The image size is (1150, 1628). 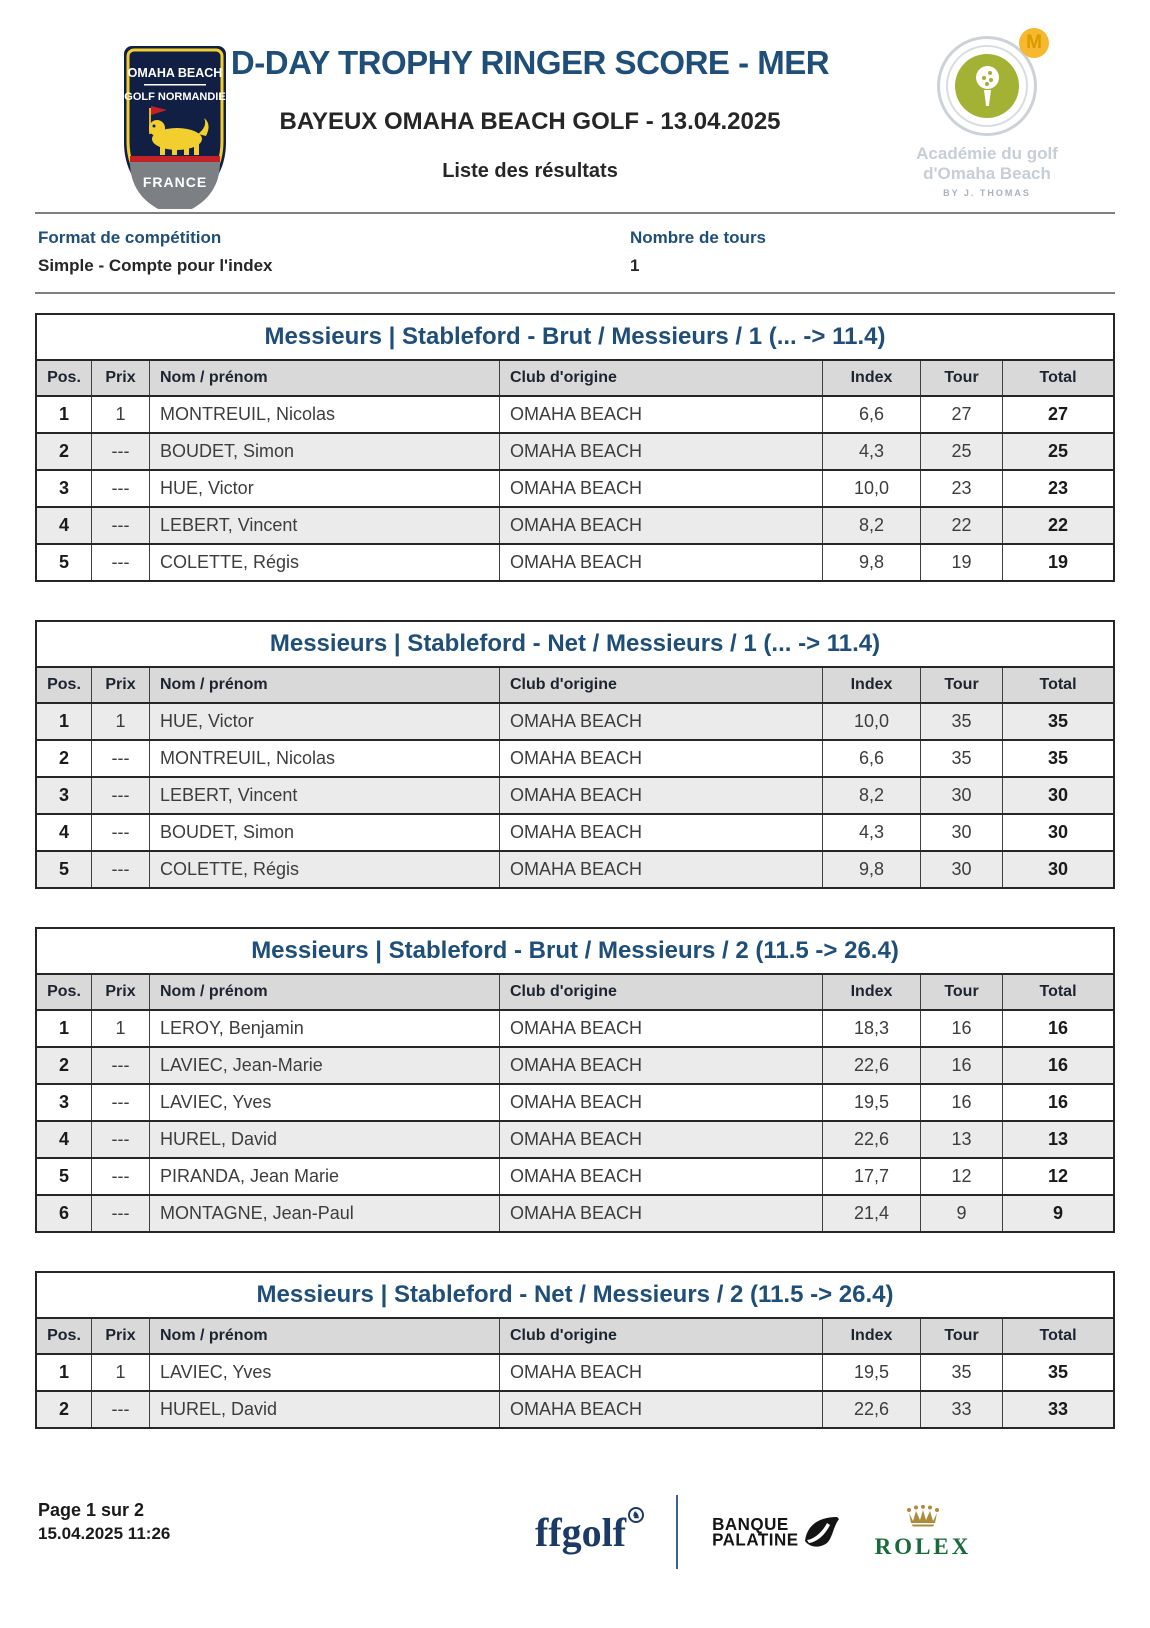 What do you see at coordinates (174, 97) in the screenshot?
I see `svg-text: GOLF NORMANDIE` at bounding box center [174, 97].